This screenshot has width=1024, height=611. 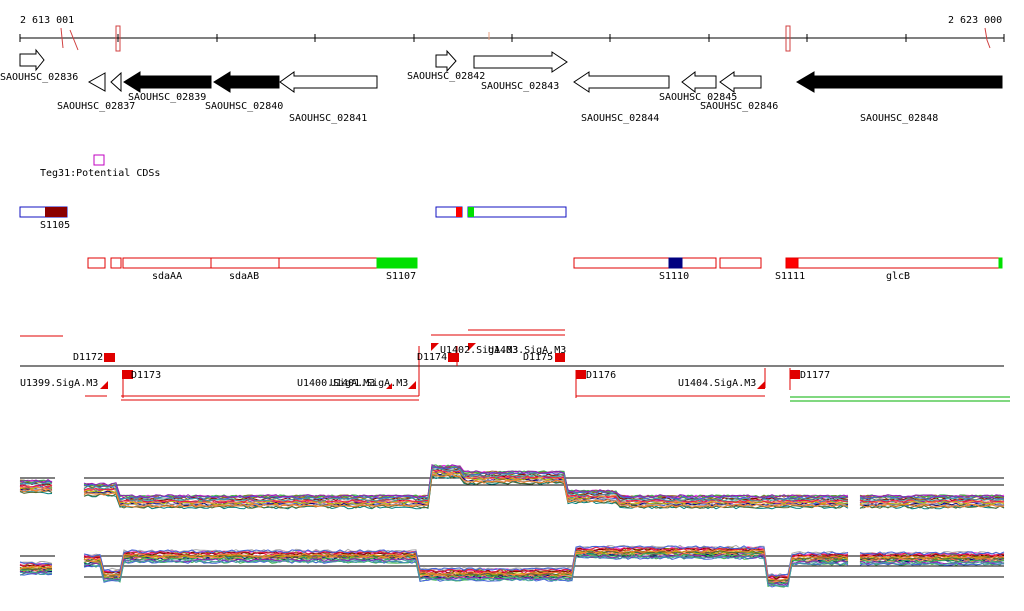 I want to click on promoter-label: D1175, so click(x=538, y=357).